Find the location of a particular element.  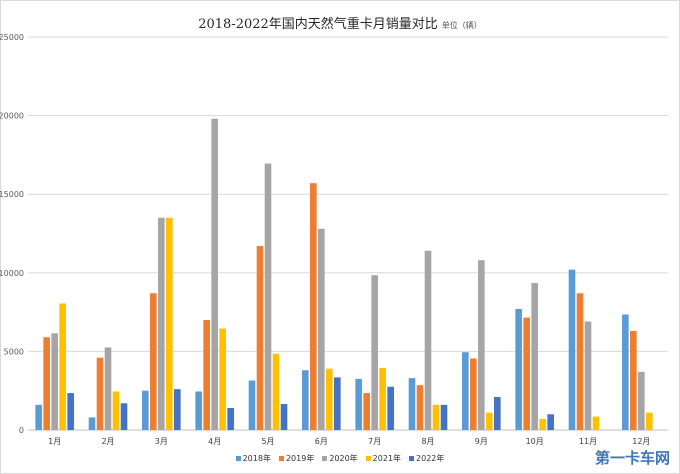

bar-2019年-5月 is located at coordinates (260, 338).